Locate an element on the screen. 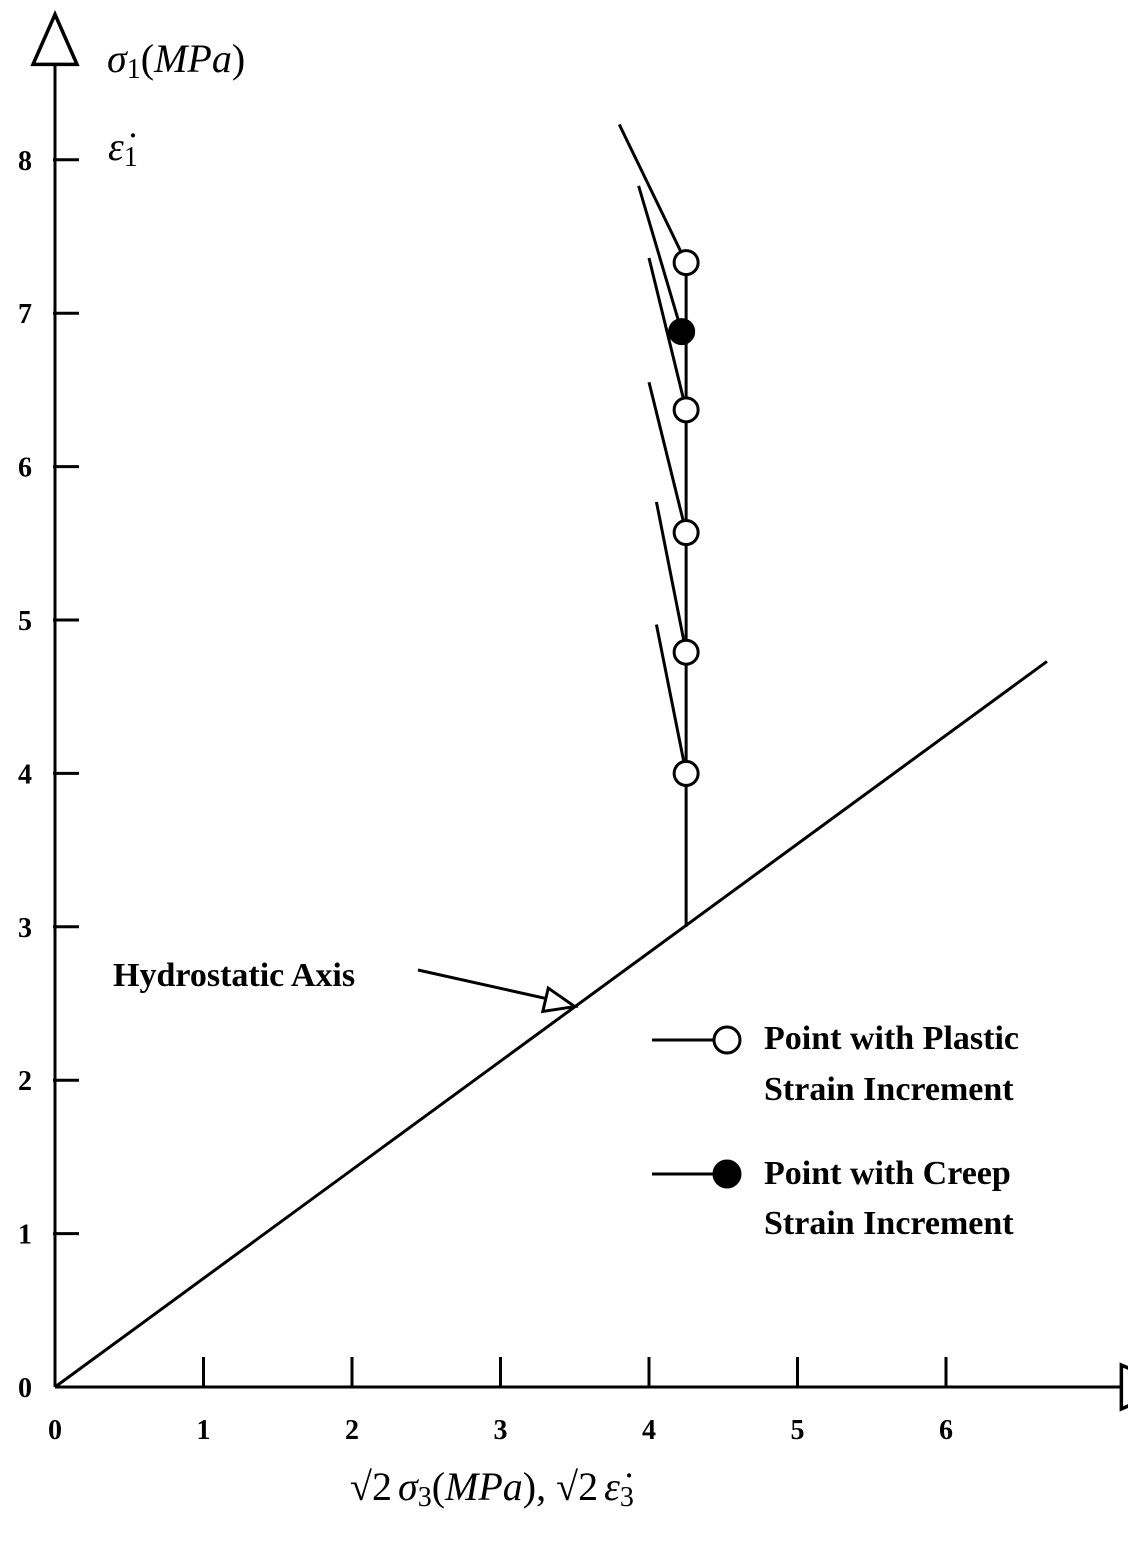 The image size is (1128, 1543). y-tick-label: 0 is located at coordinates (25, 1388).